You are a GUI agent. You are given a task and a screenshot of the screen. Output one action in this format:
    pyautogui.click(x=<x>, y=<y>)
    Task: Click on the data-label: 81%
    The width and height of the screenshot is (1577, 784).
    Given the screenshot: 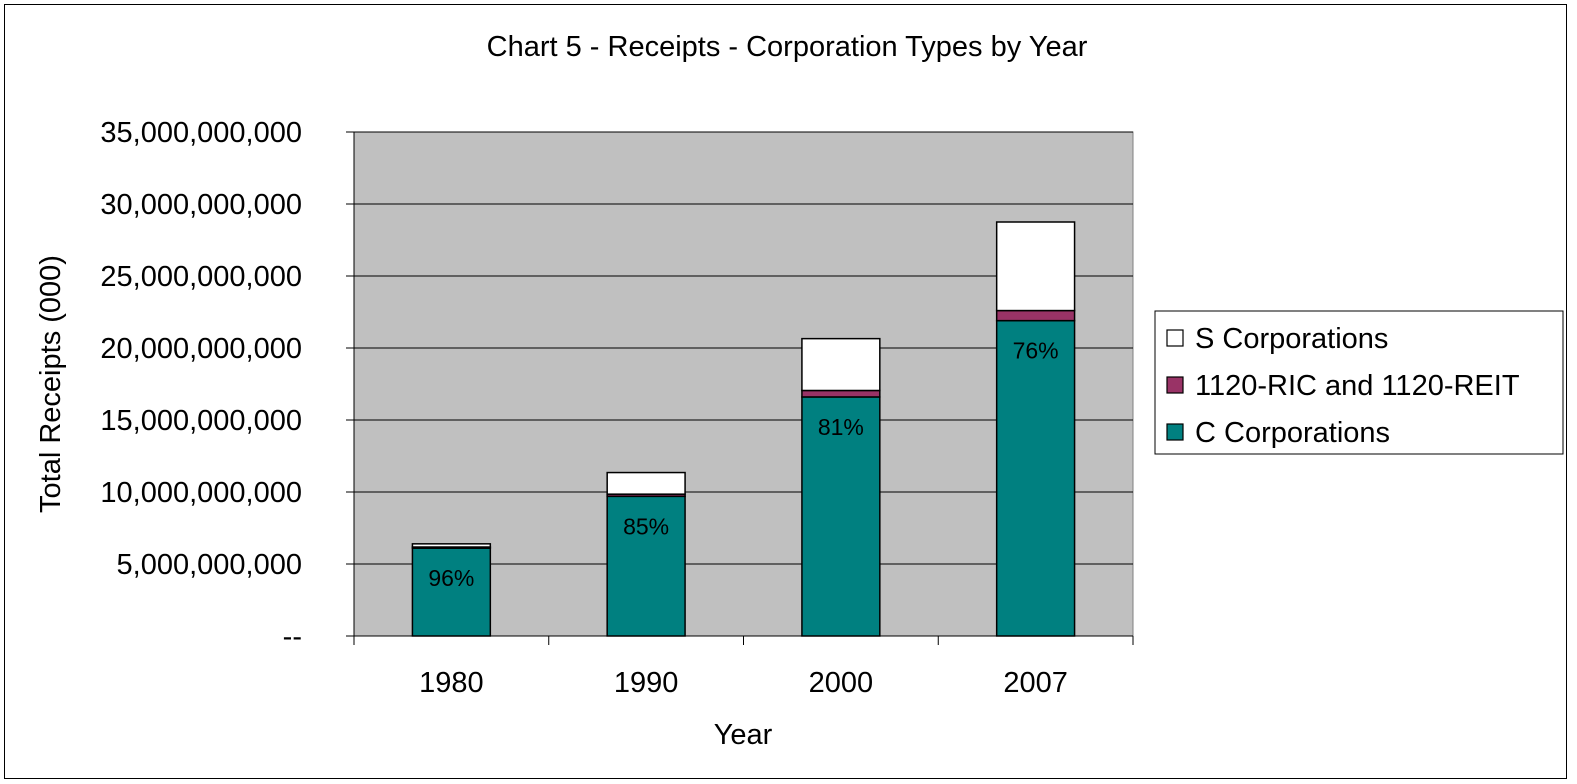 What is the action you would take?
    pyautogui.click(x=841, y=427)
    